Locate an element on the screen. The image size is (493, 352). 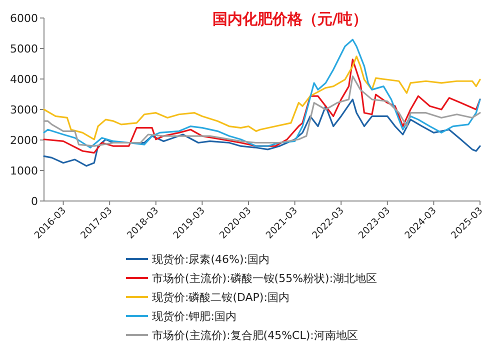
legend-label: 现货价:磷酸二铵(DAP):国内 is located at coordinates (221, 297).